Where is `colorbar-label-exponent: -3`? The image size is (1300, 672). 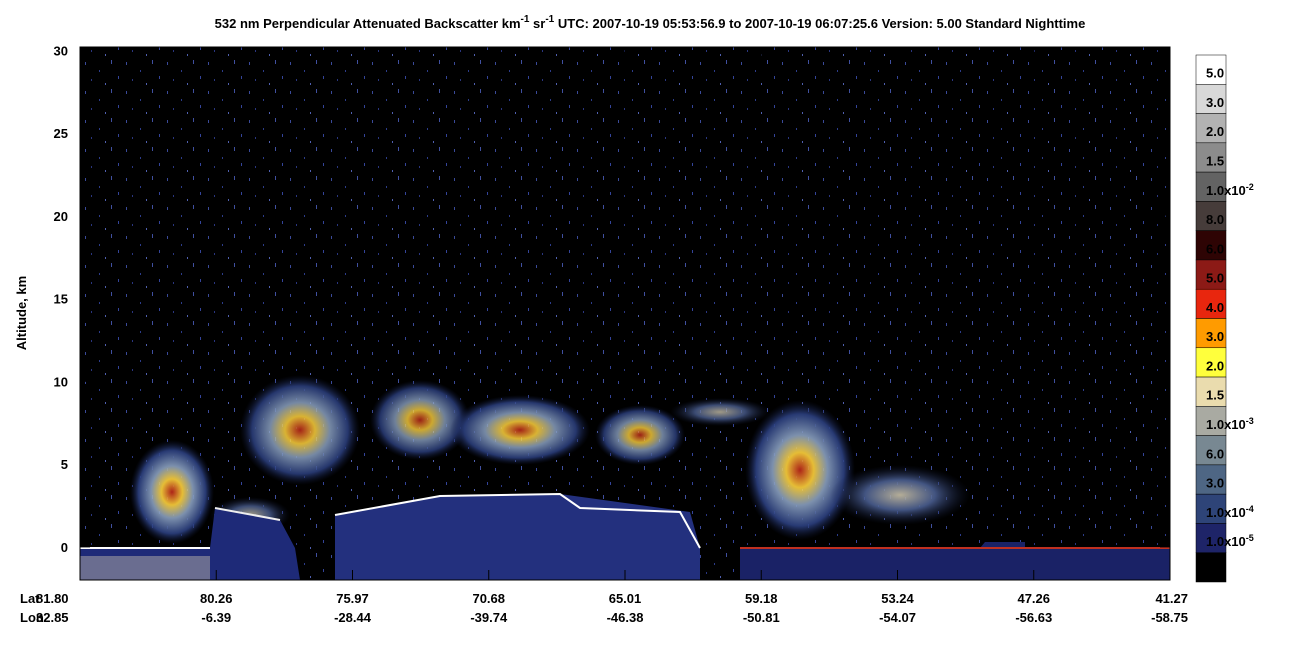
colorbar-label-exponent: -3 is located at coordinates (1250, 421).